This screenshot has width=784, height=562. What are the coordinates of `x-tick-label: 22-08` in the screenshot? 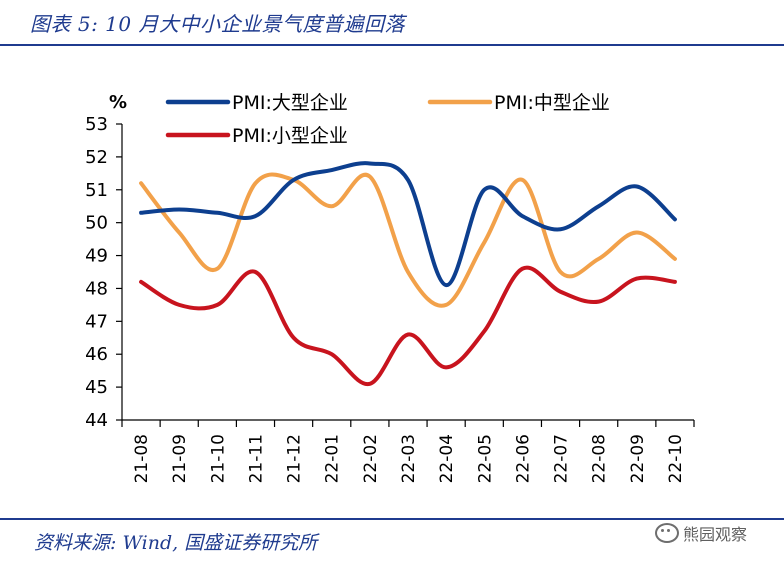 It's located at (600, 458).